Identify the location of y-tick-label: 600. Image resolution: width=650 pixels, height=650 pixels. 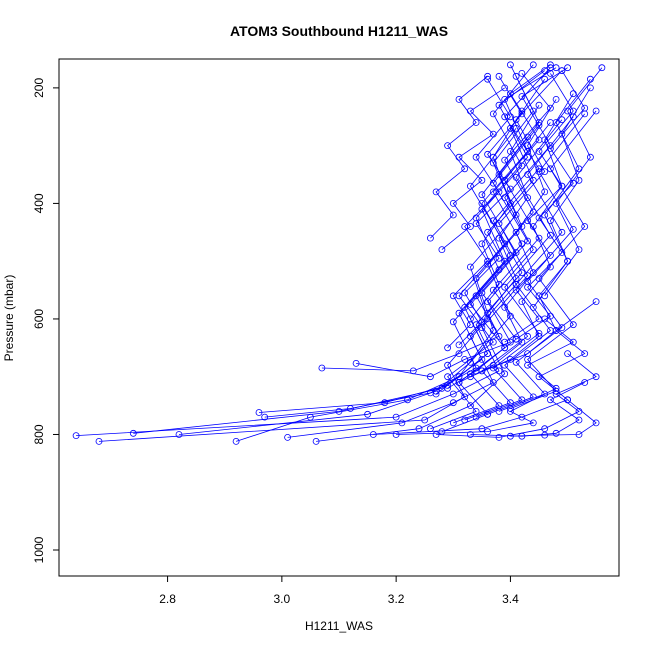
(39, 319).